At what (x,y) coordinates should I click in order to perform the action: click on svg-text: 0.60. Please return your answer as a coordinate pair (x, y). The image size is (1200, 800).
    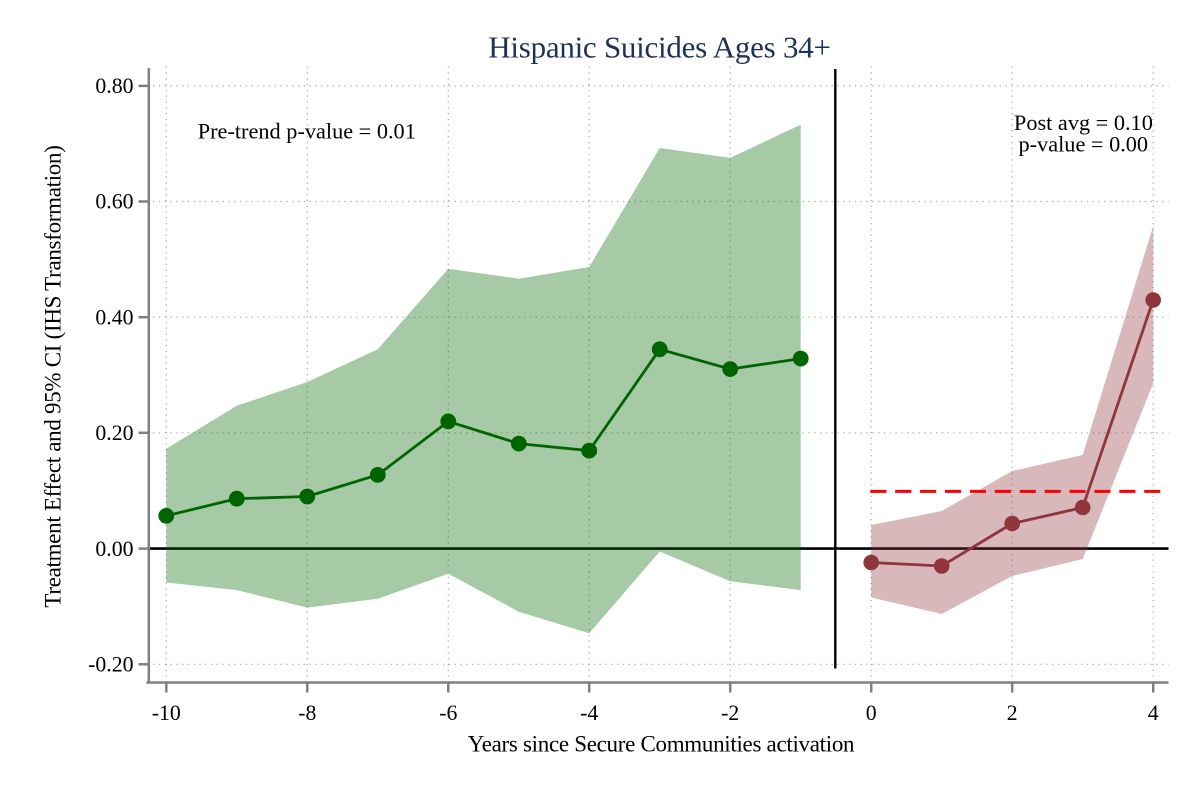
    Looking at the image, I should click on (114, 202).